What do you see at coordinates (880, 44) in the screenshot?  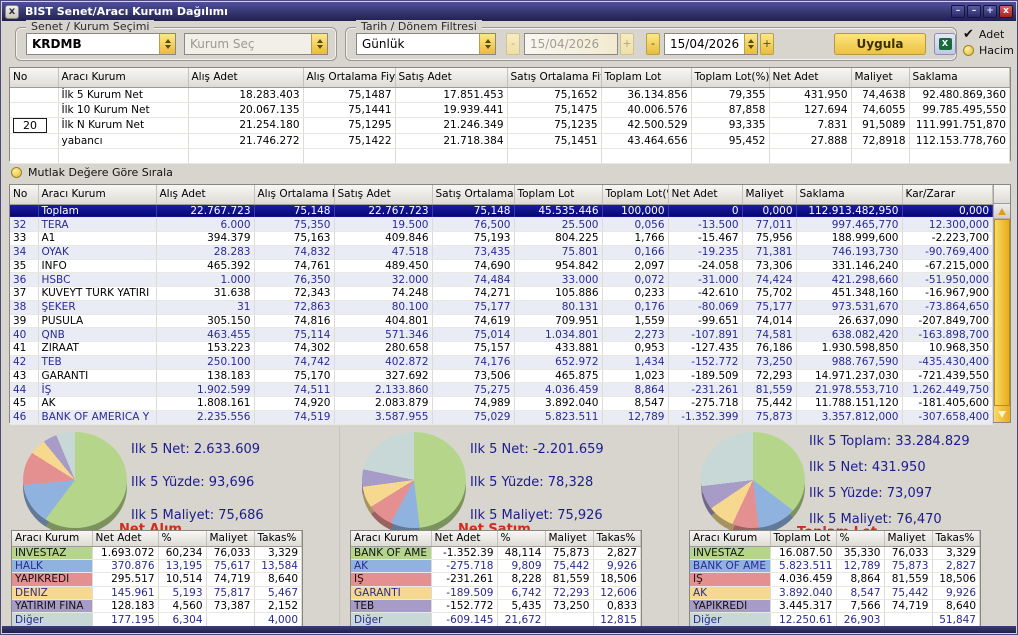 I see `apply-button: Uygula` at bounding box center [880, 44].